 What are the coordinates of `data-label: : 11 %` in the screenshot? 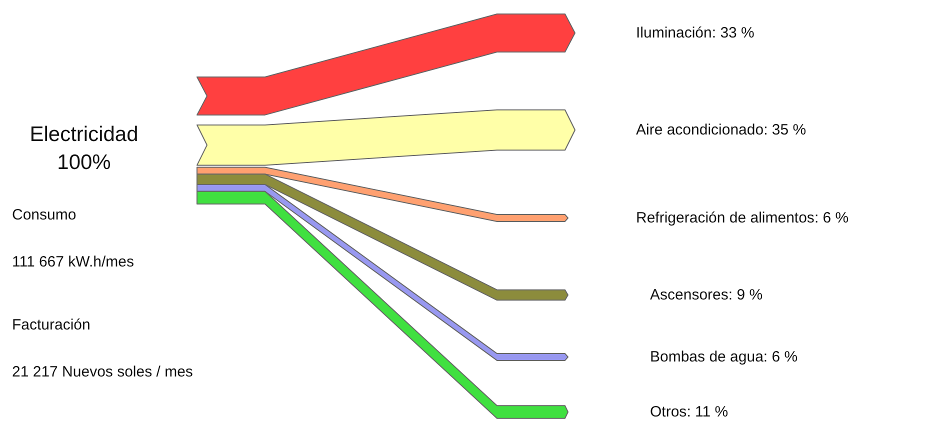 It's located at (707, 412).